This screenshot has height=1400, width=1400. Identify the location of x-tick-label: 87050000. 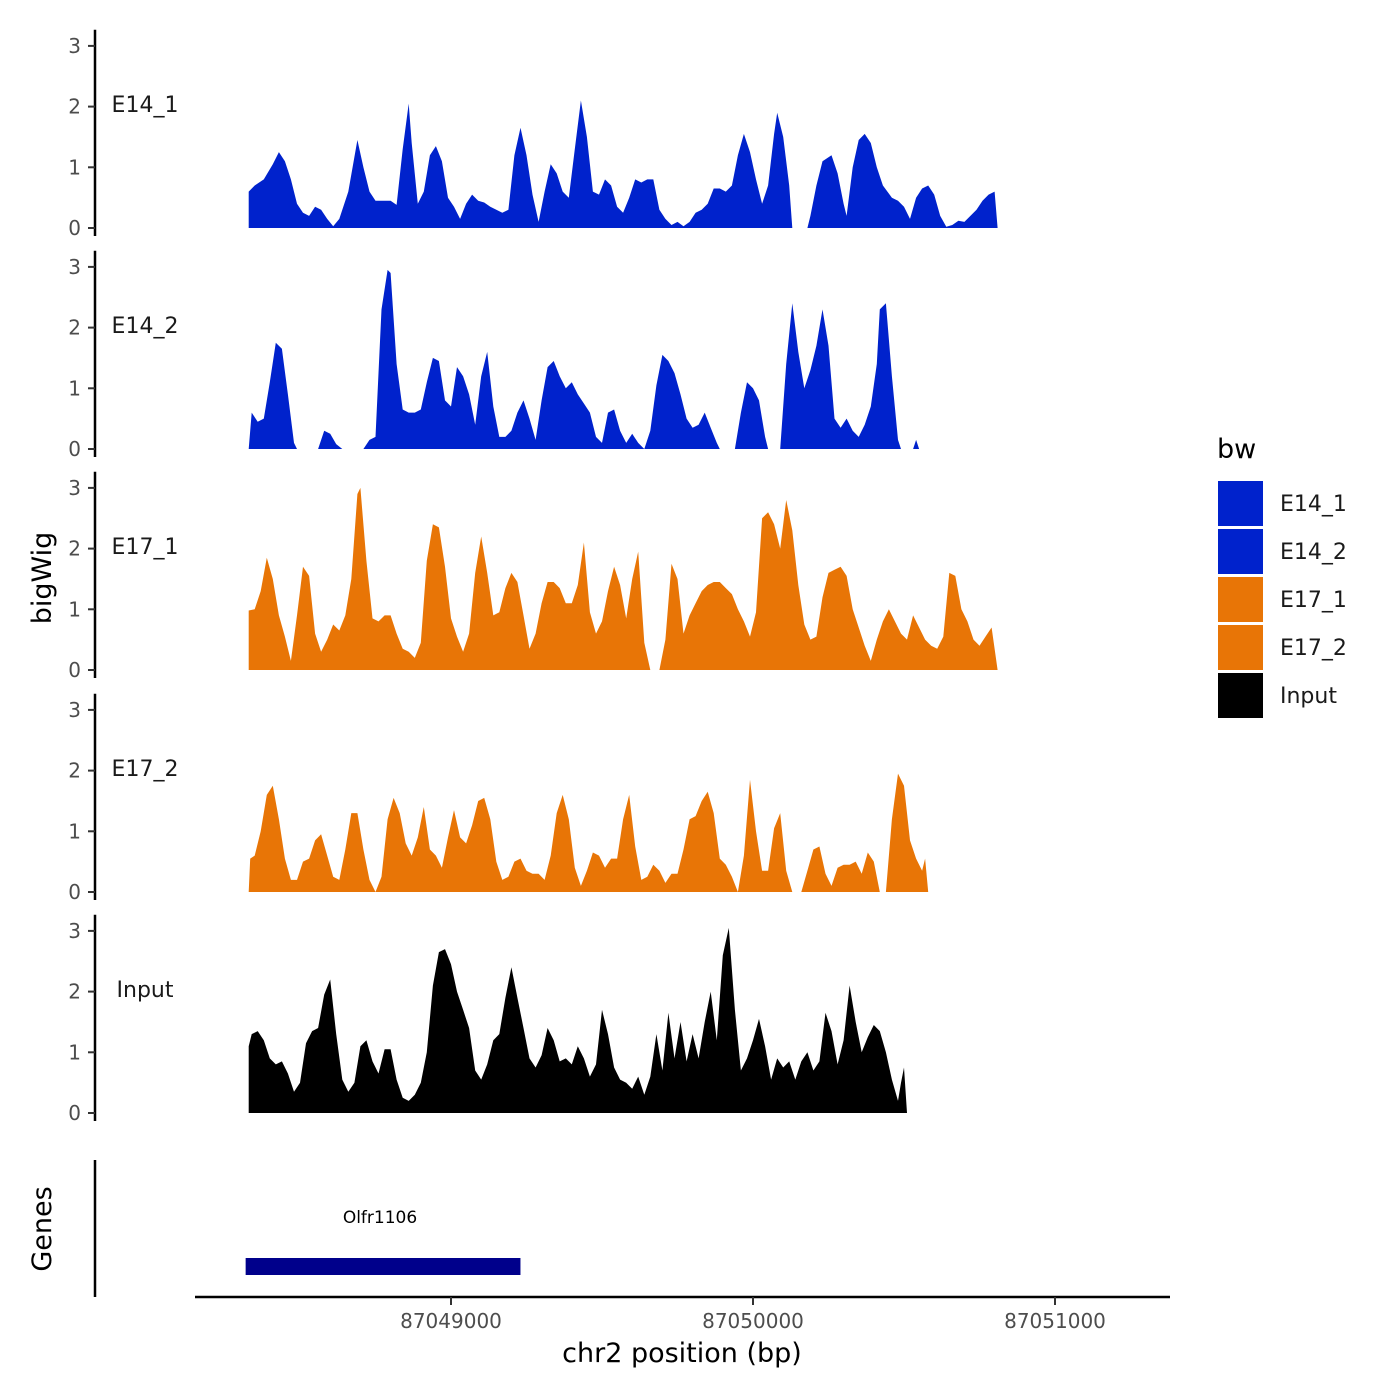
(753, 1321).